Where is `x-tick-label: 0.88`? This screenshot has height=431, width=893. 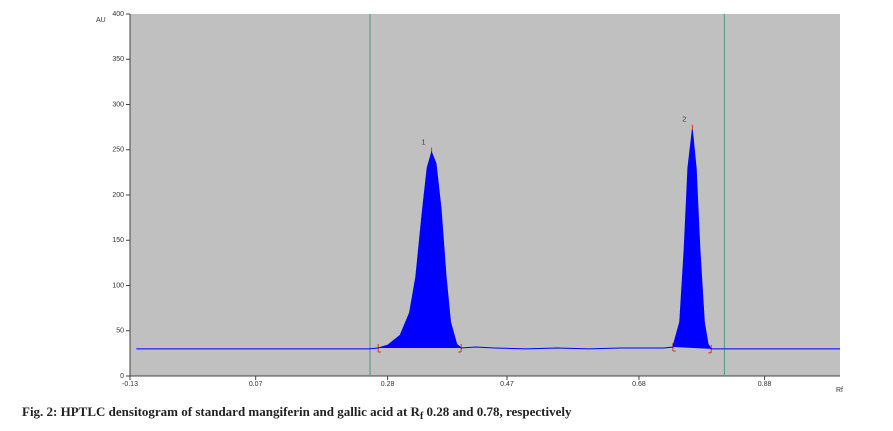 x-tick-label: 0.88 is located at coordinates (765, 384).